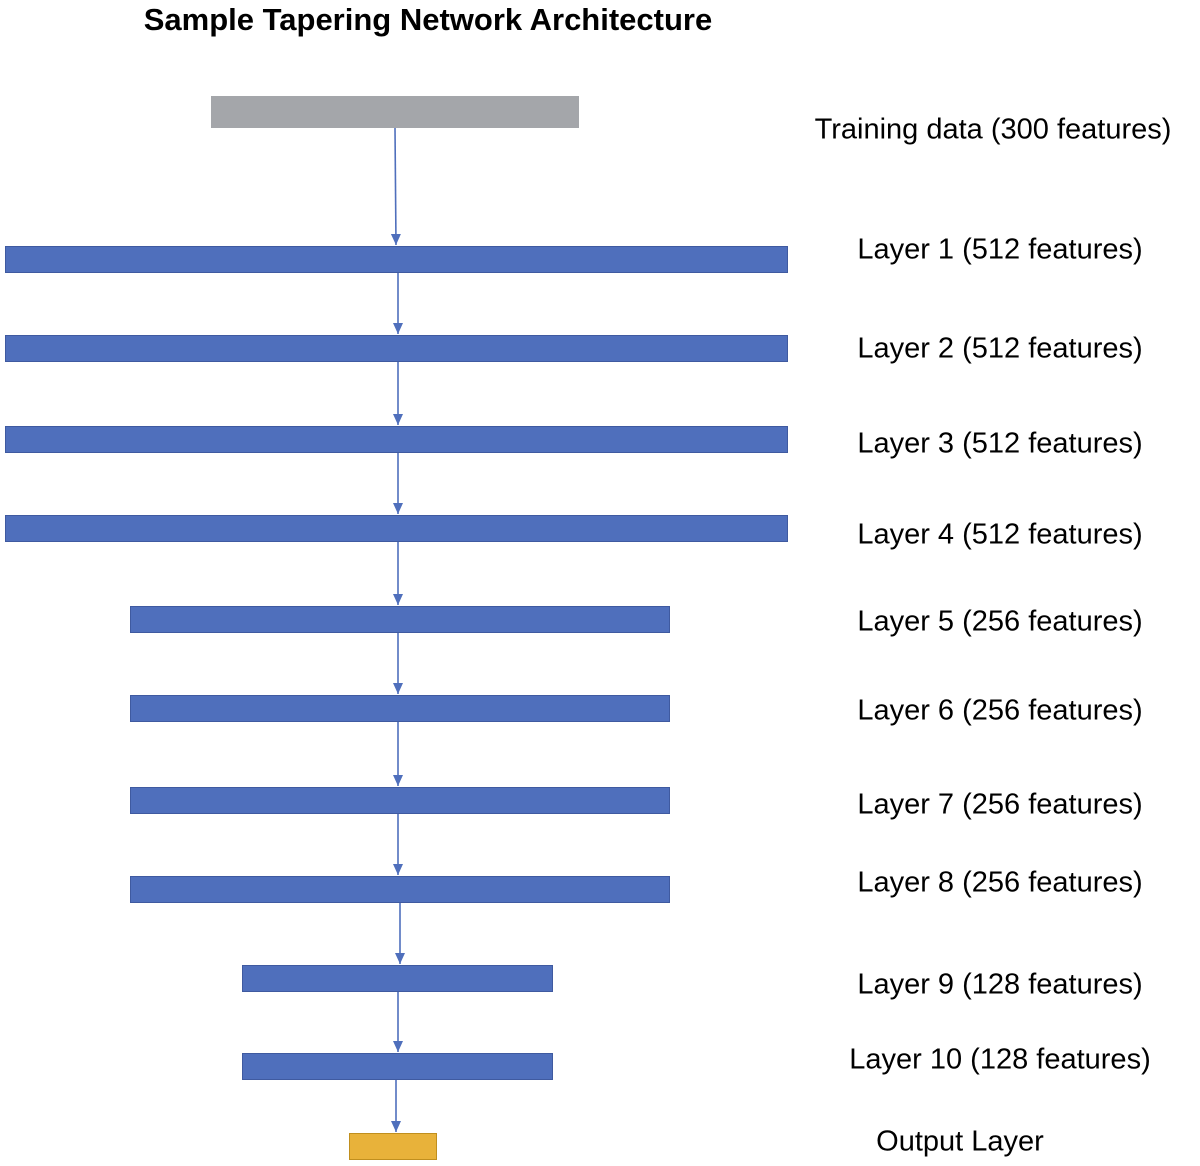 This screenshot has width=1200, height=1166. Describe the element at coordinates (1000, 984) in the screenshot. I see `layer-9-label: Layer 9 (128 features)` at that location.